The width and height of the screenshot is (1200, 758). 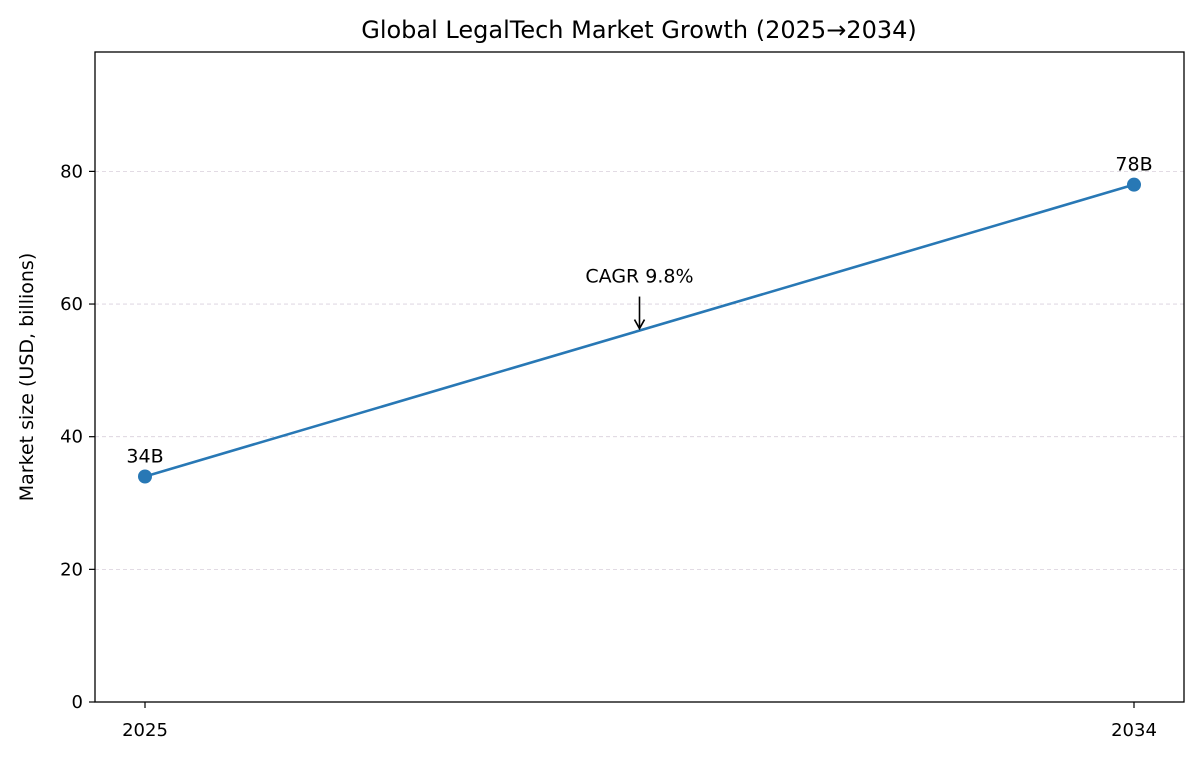 What do you see at coordinates (27, 377) in the screenshot?
I see `y-axis-label: Market size (USD, billions)` at bounding box center [27, 377].